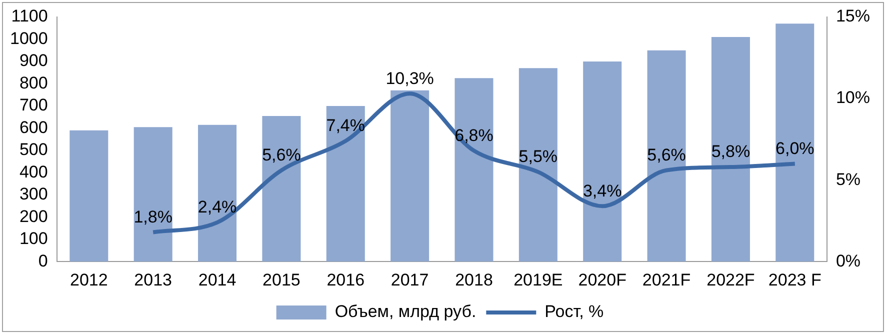  Describe the element at coordinates (33, 238) in the screenshot. I see `y-tick-label: 100` at that location.